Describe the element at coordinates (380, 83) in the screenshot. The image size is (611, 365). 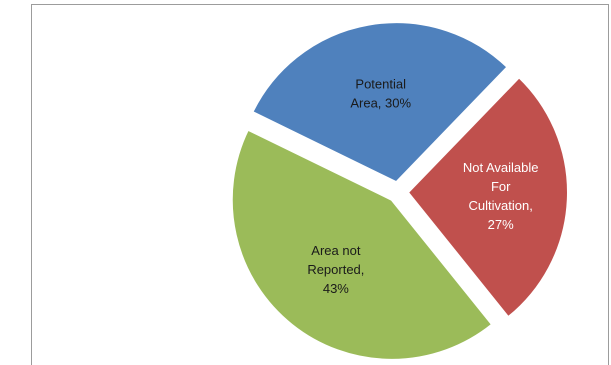
I see `slice-label-line: Potential` at that location.